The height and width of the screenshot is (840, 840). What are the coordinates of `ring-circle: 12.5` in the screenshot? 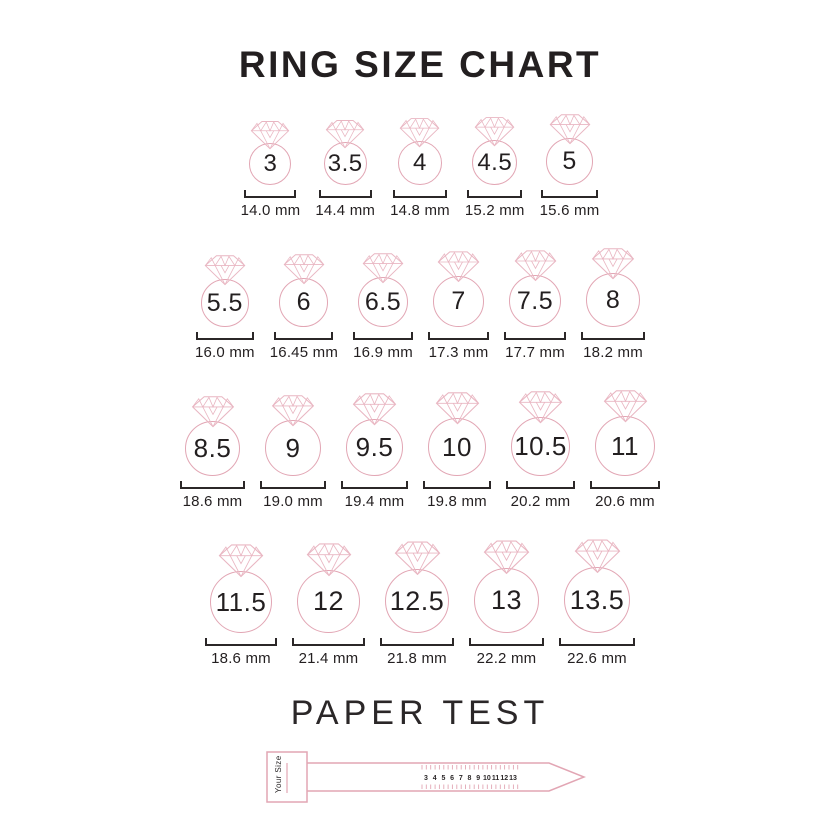 It's located at (417, 601).